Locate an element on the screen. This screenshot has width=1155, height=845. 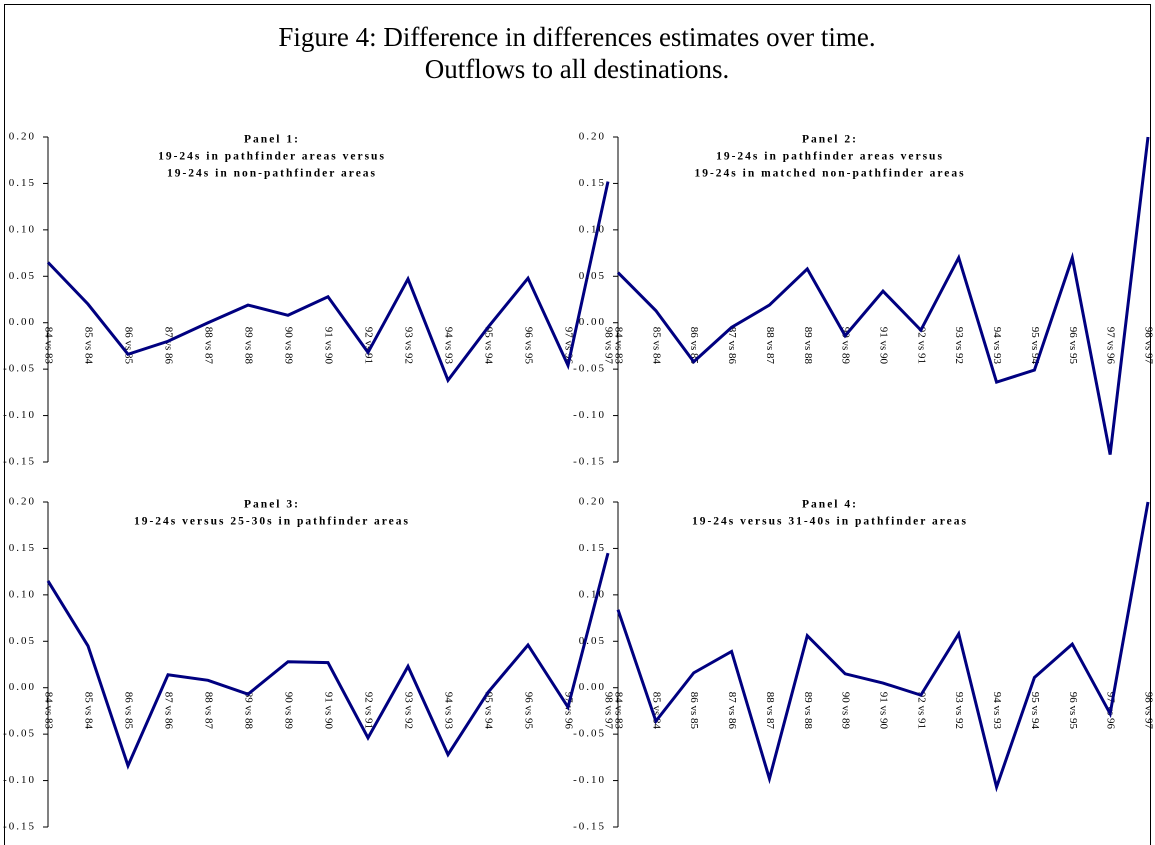
panel-title: Panel 3: is located at coordinates (272, 505).